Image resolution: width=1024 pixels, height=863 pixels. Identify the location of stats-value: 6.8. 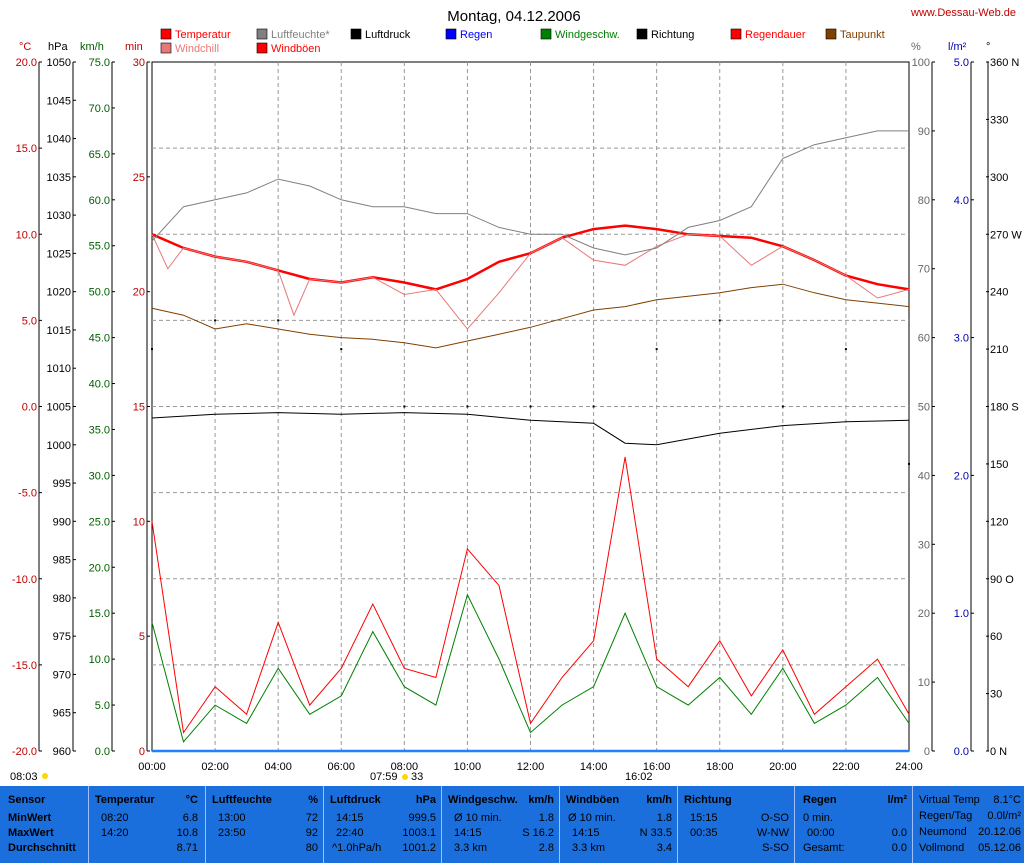
(190, 818).